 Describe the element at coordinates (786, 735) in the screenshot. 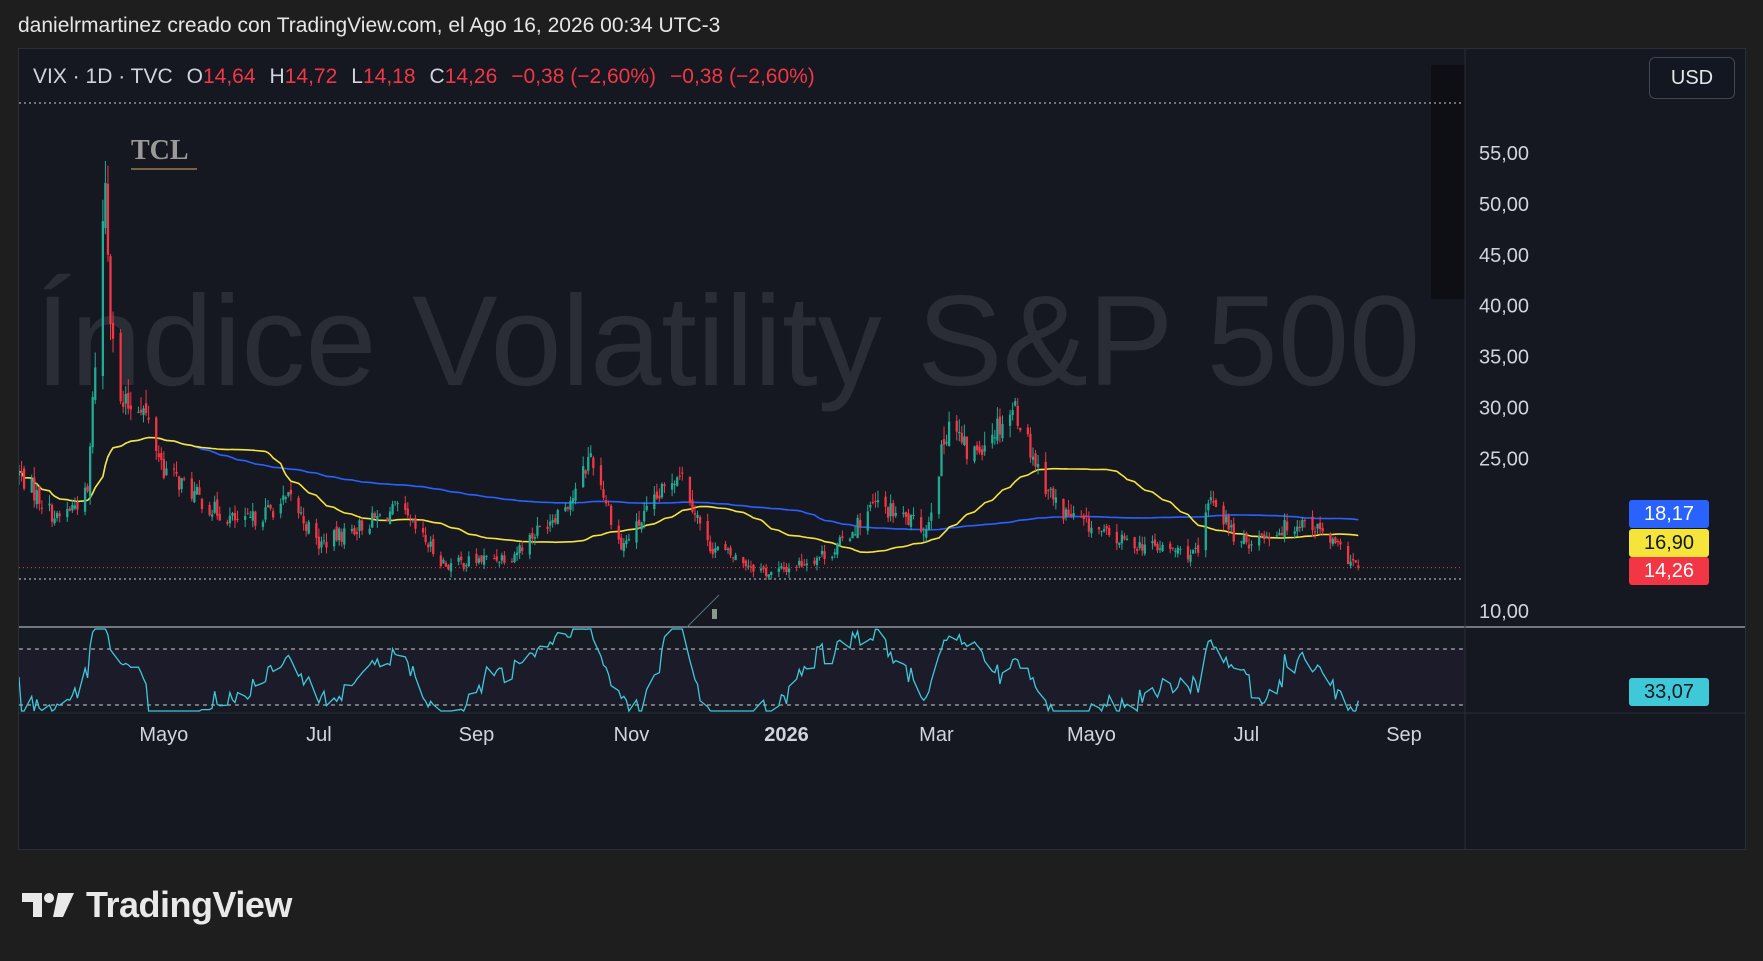

I see `time-tick-label: 2026` at that location.